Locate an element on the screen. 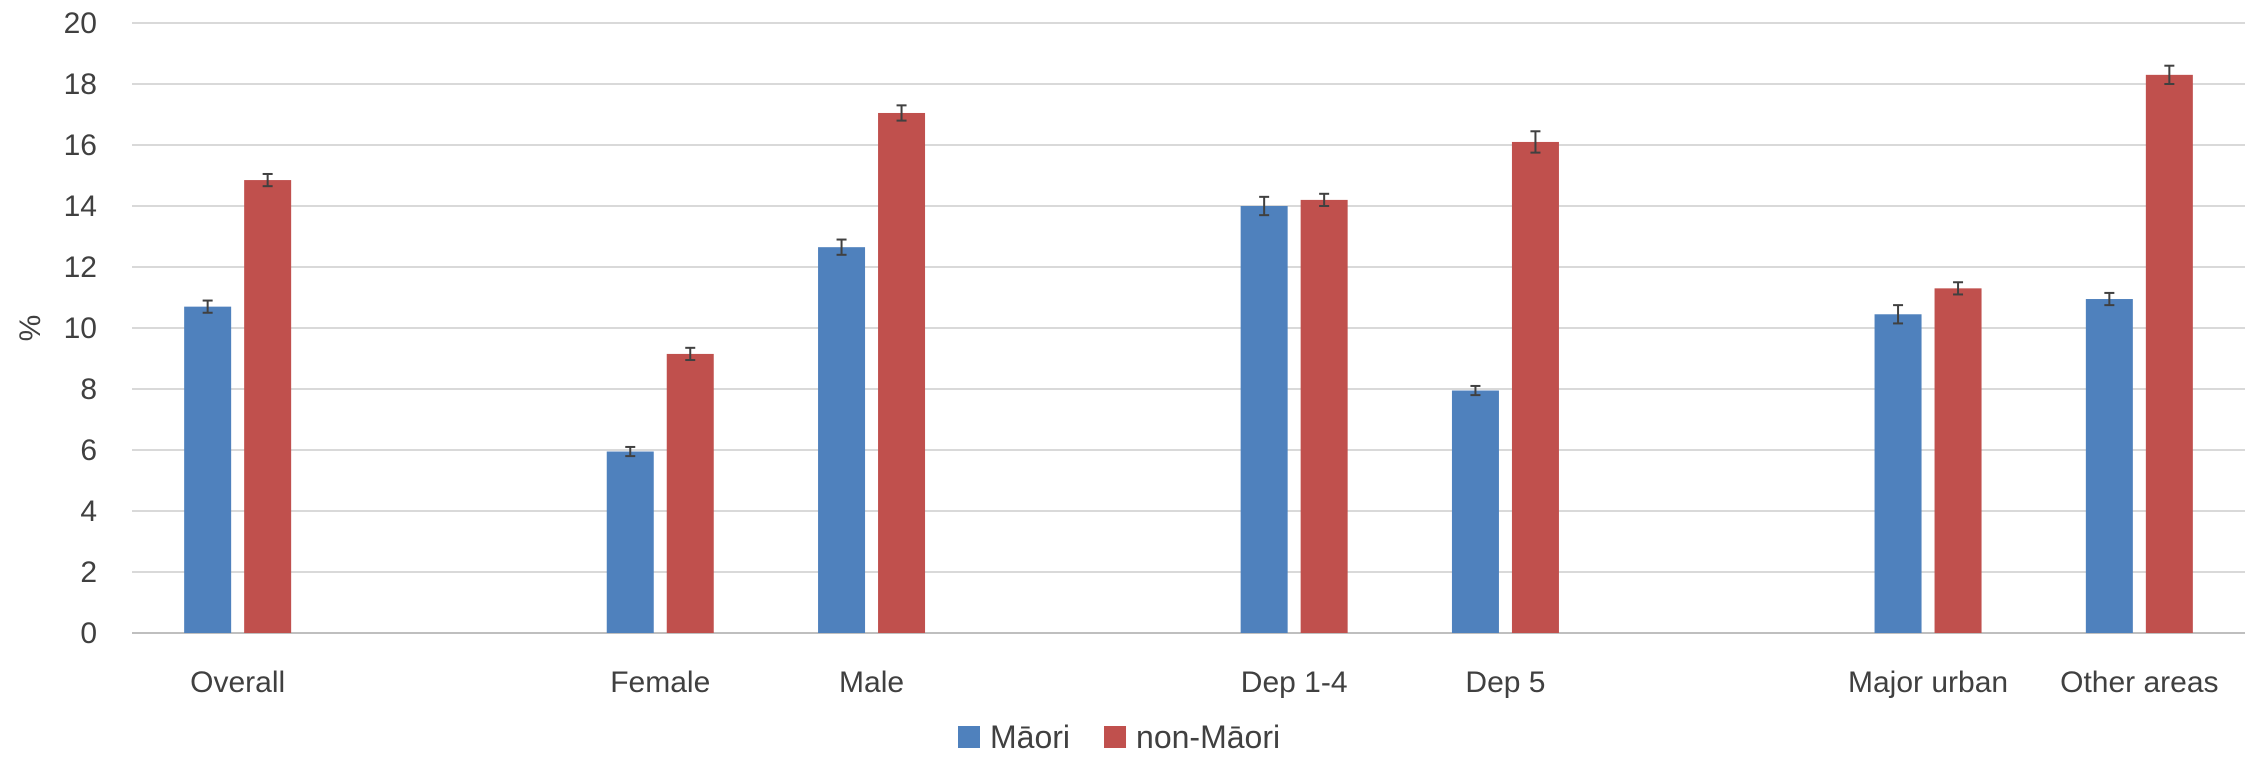  y-tick-label: 20 is located at coordinates (80, 23).